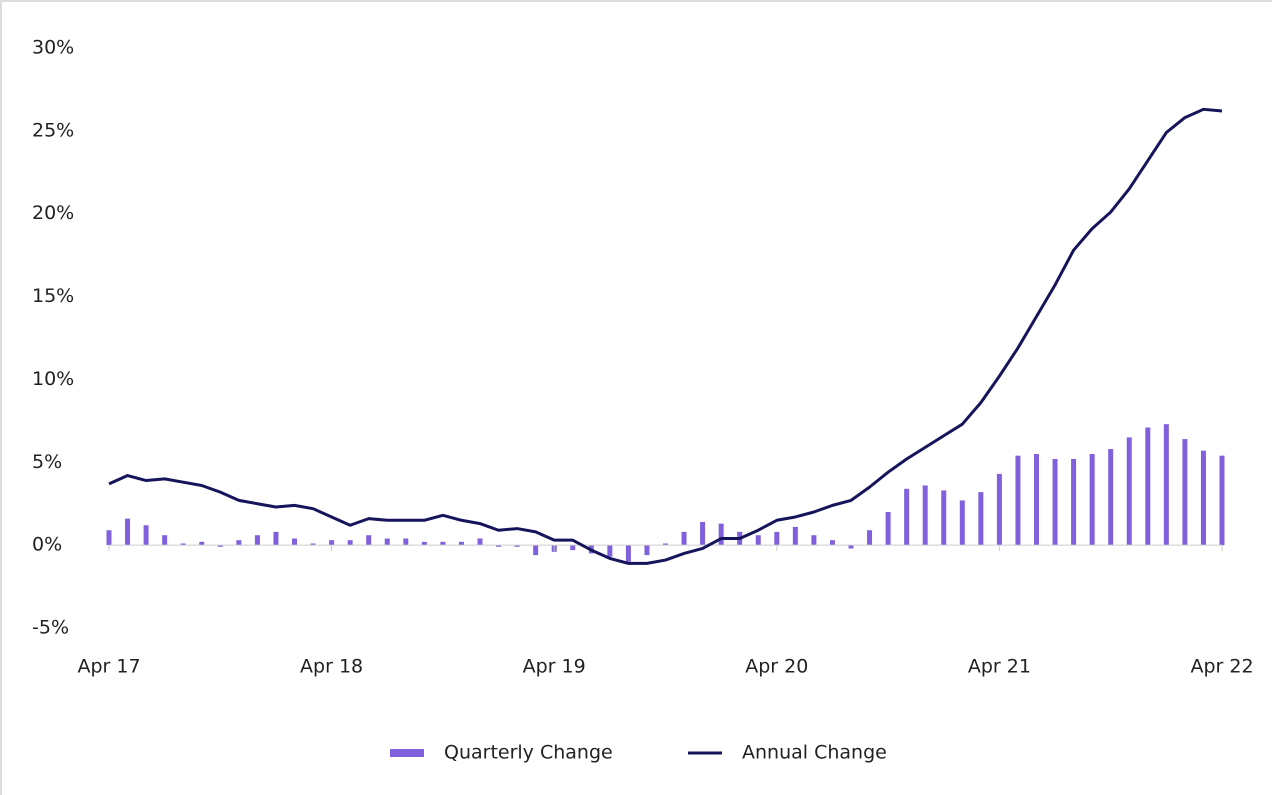  What do you see at coordinates (554, 667) in the screenshot?
I see `x-tick-label: Apr 19` at bounding box center [554, 667].